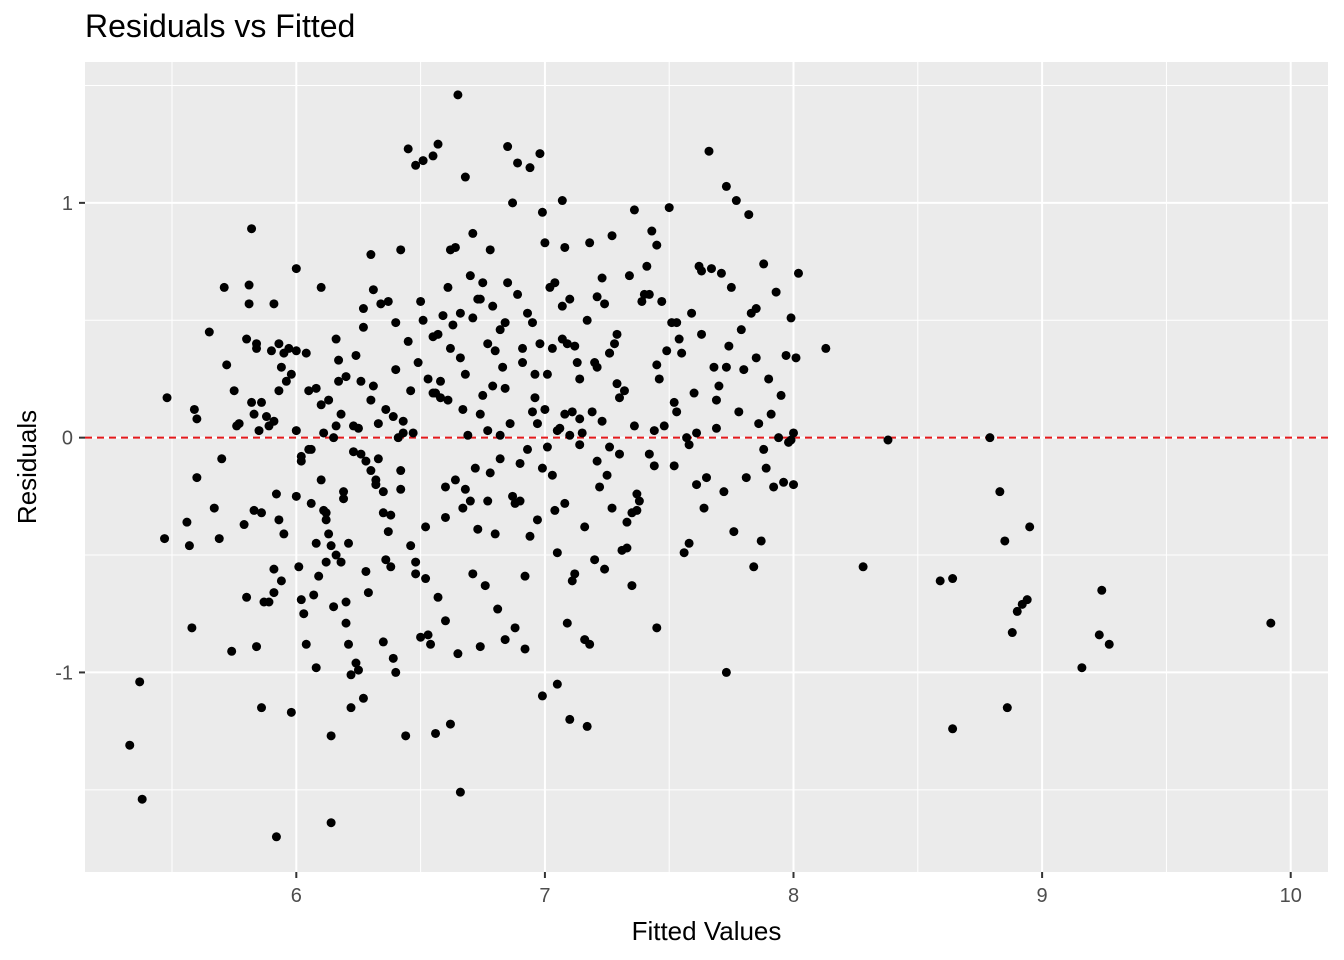 The width and height of the screenshot is (1344, 960). What do you see at coordinates (27, 467) in the screenshot?
I see `y-axis-title: Residuals` at bounding box center [27, 467].